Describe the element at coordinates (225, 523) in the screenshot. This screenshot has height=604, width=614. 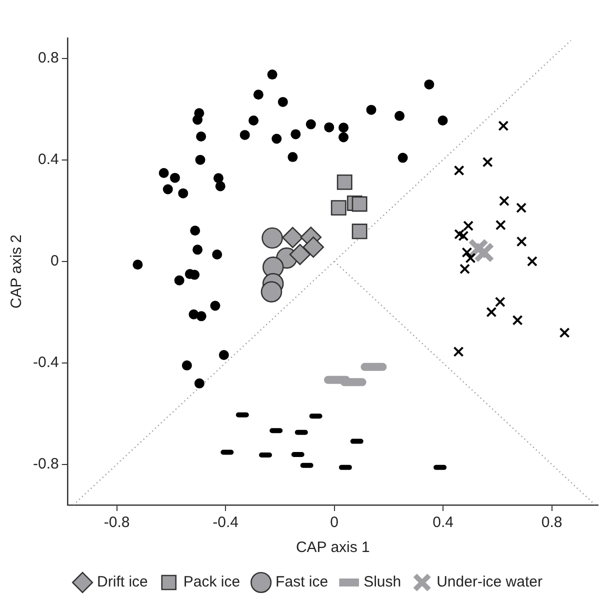
I see `x-tick-label: -0.4` at that location.